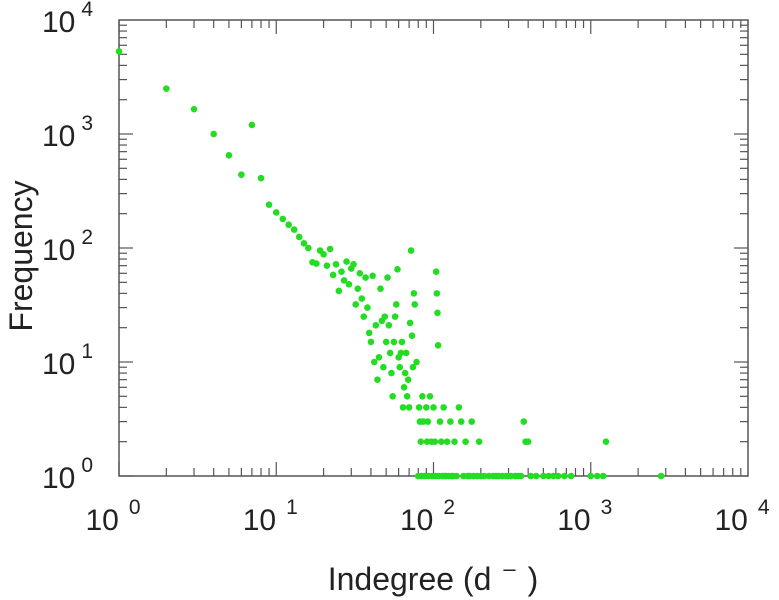  What do you see at coordinates (533, 579) in the screenshot?
I see `x-axis-title-close: )` at bounding box center [533, 579].